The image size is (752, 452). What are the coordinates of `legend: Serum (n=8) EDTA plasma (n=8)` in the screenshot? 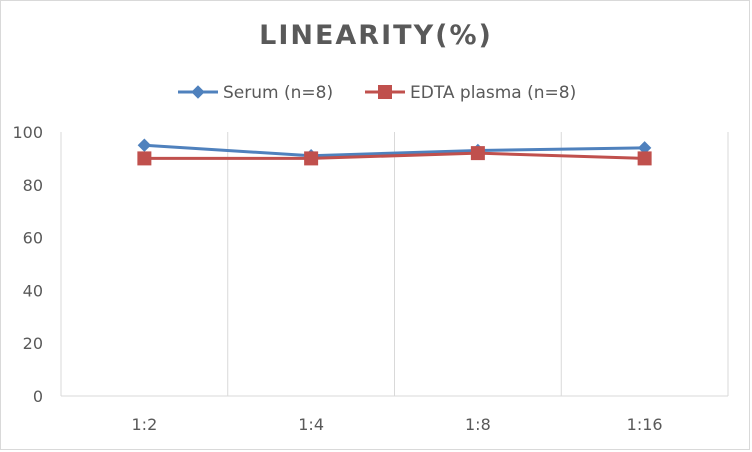 It's located at (377, 93).